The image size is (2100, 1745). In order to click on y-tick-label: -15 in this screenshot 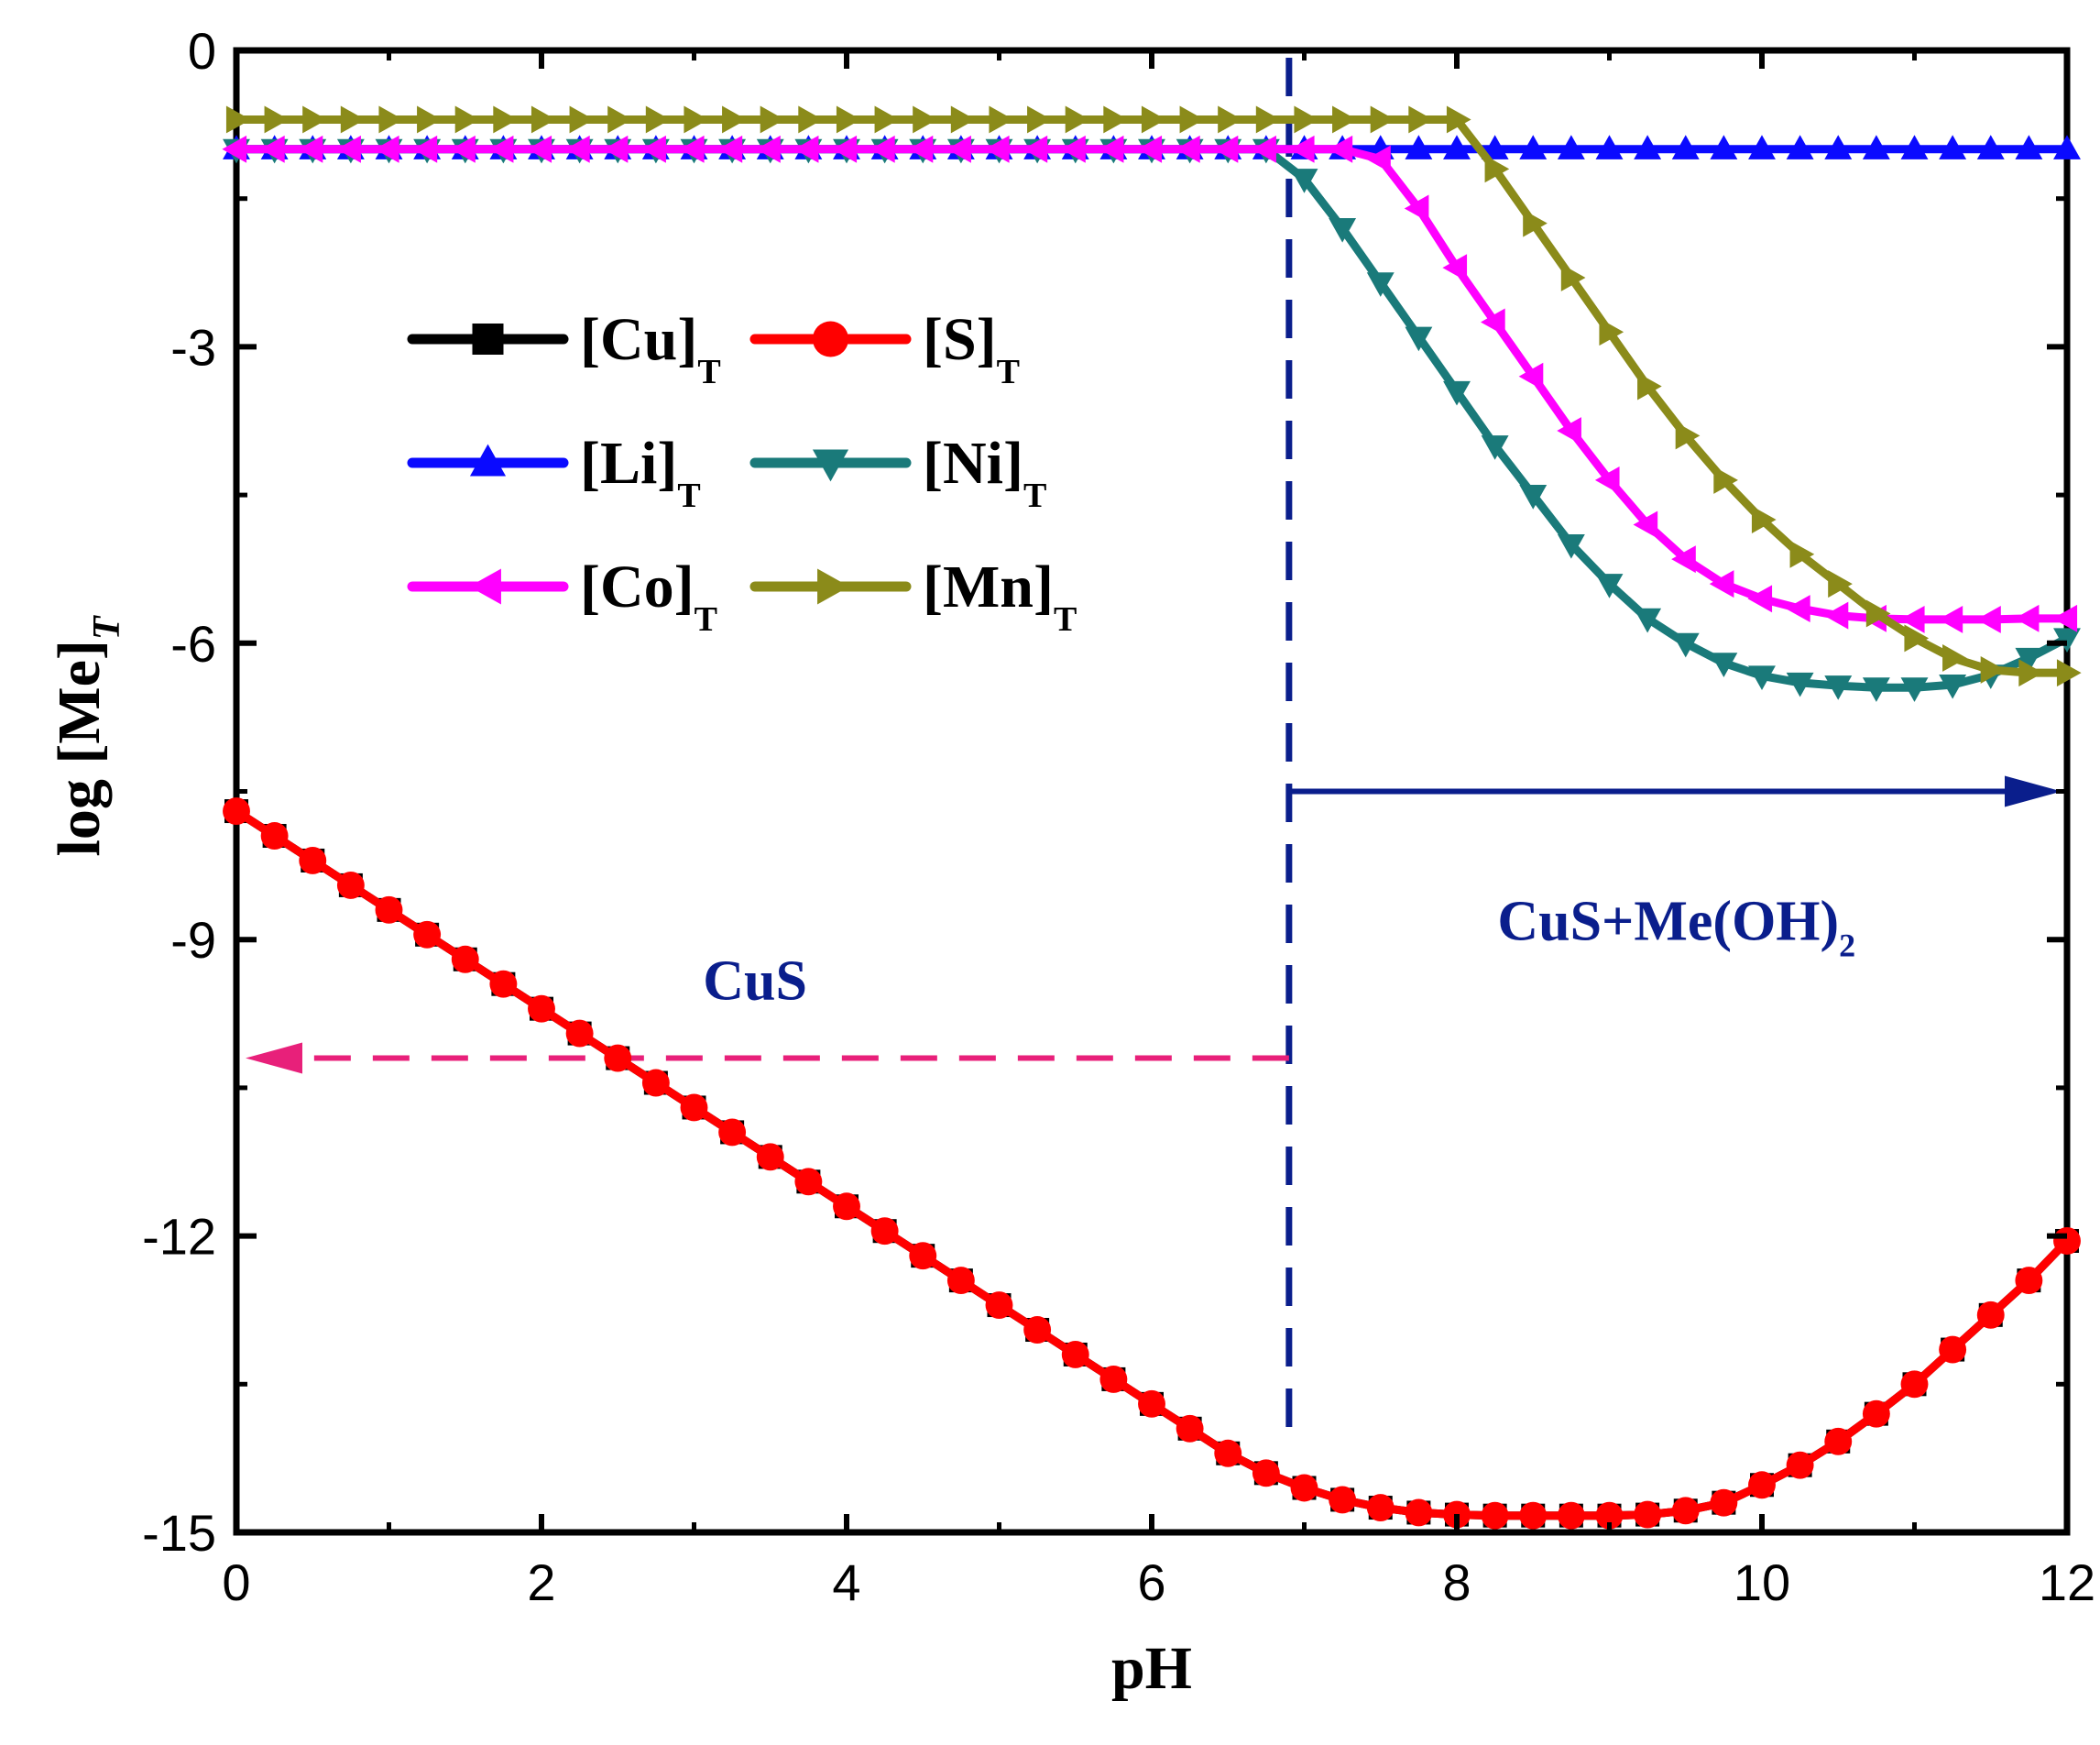, I will do `click(179, 1533)`.